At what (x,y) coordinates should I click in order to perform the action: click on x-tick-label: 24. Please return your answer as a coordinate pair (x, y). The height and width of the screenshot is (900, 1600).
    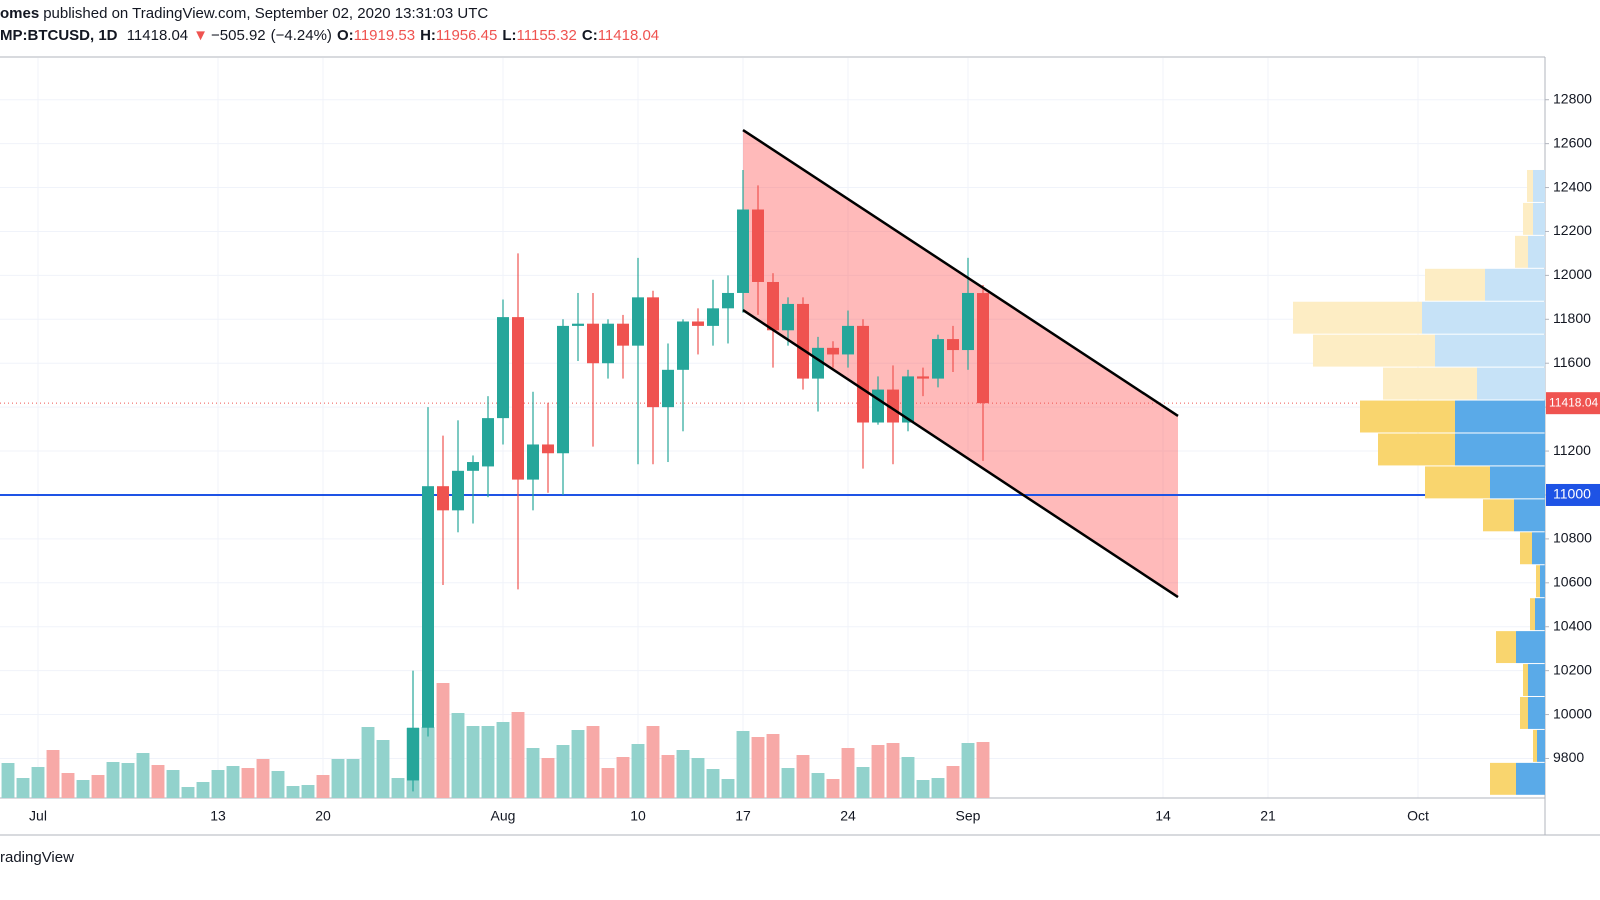
    Looking at the image, I should click on (848, 816).